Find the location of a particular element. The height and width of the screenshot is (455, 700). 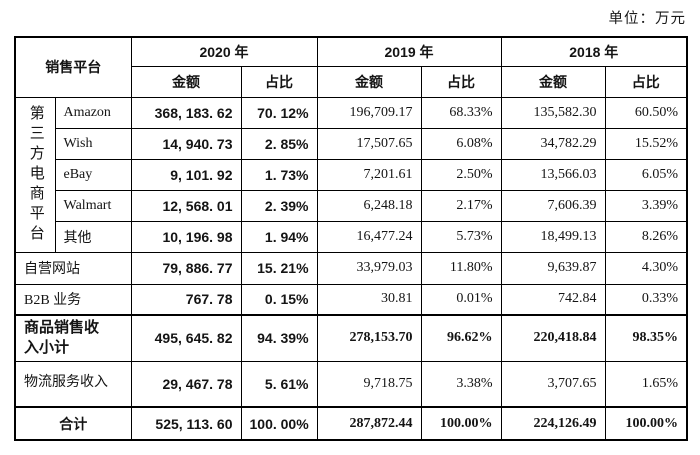

header-row-years: 销售平台 2020 年 2019 年 2018 年 is located at coordinates (351, 67).